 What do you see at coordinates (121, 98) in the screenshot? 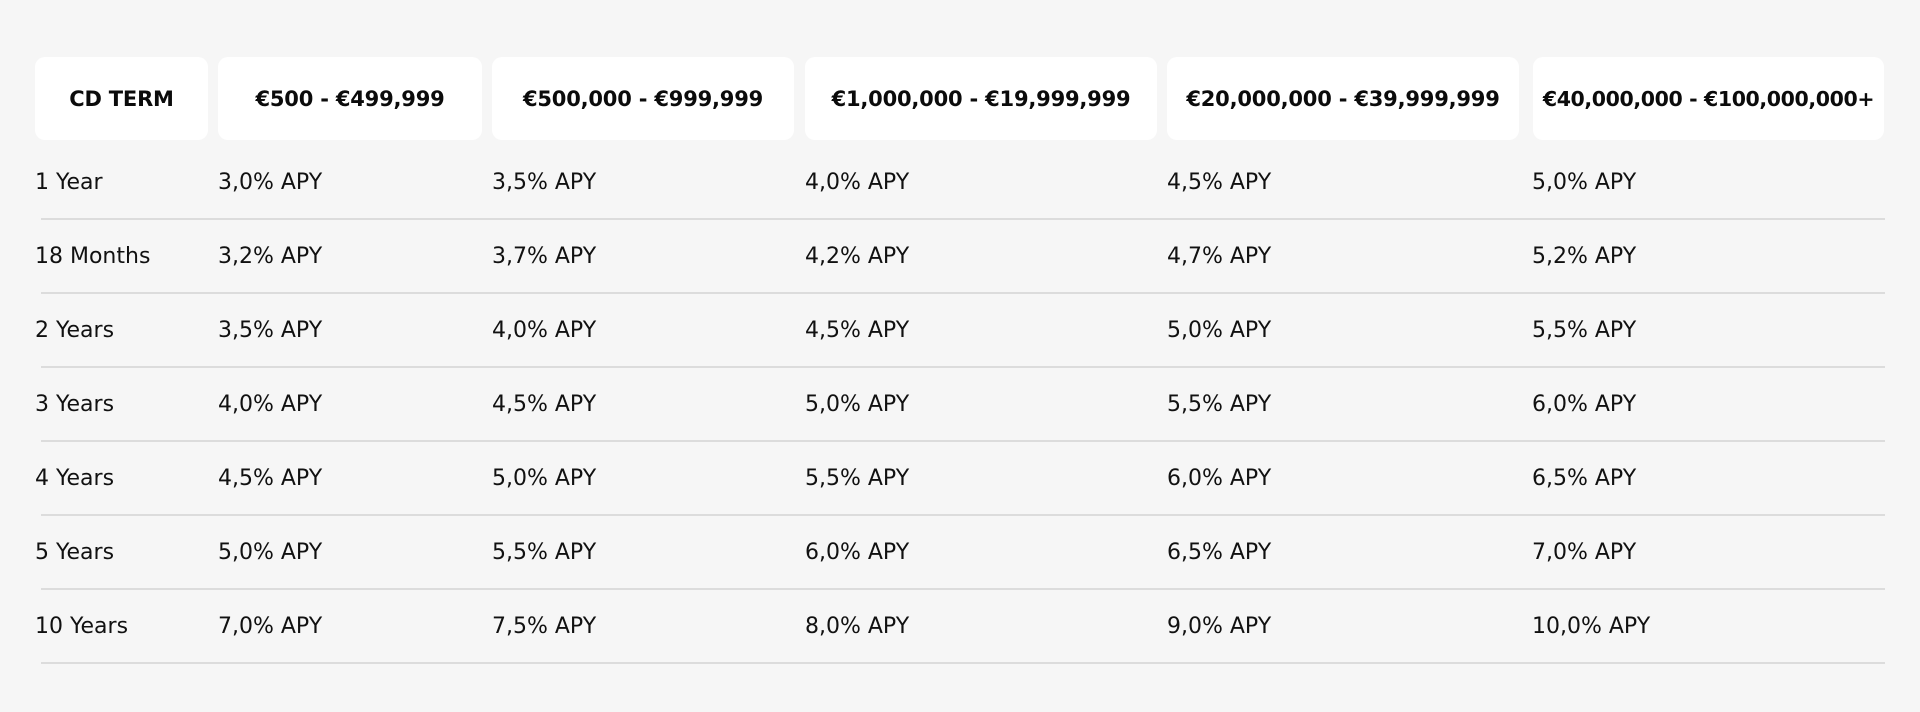
I see `header-cd-term: CD TERM` at bounding box center [121, 98].